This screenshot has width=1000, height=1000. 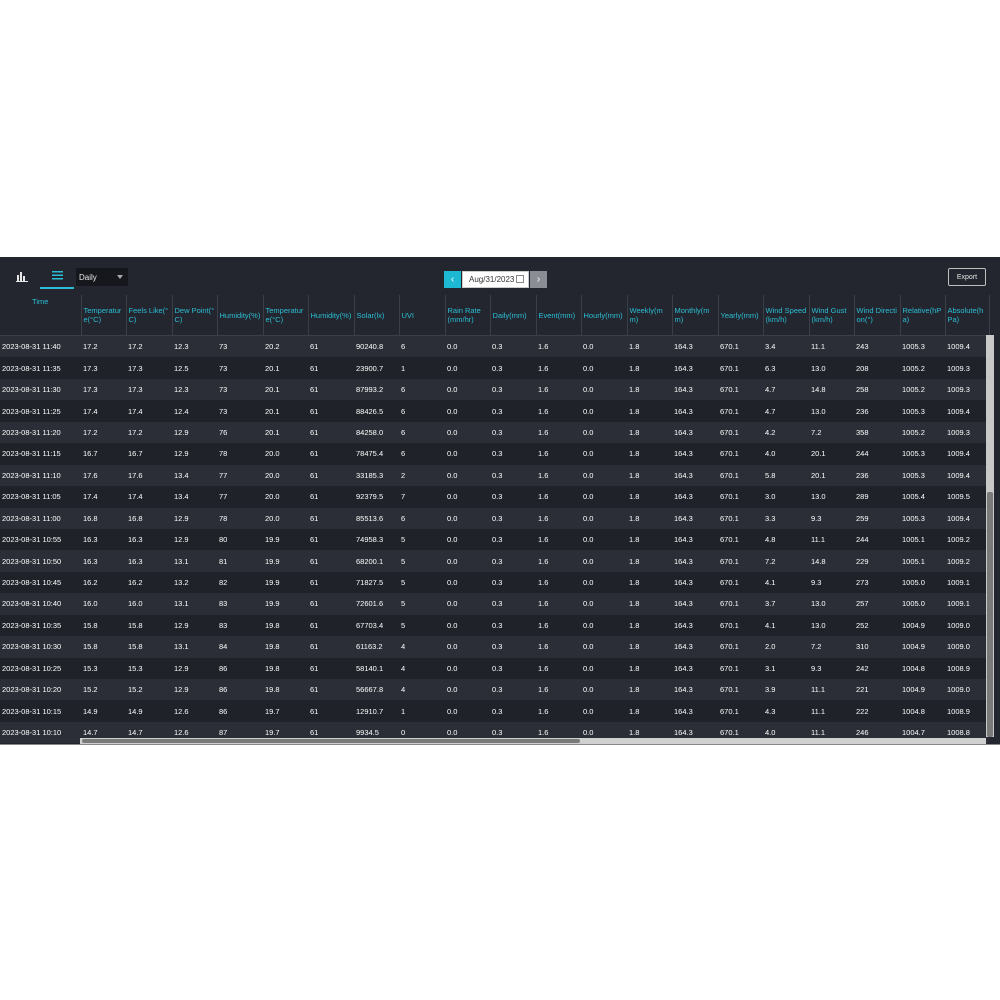 I want to click on time-cell: 2023-08-31 10:25, so click(x=40, y=668).